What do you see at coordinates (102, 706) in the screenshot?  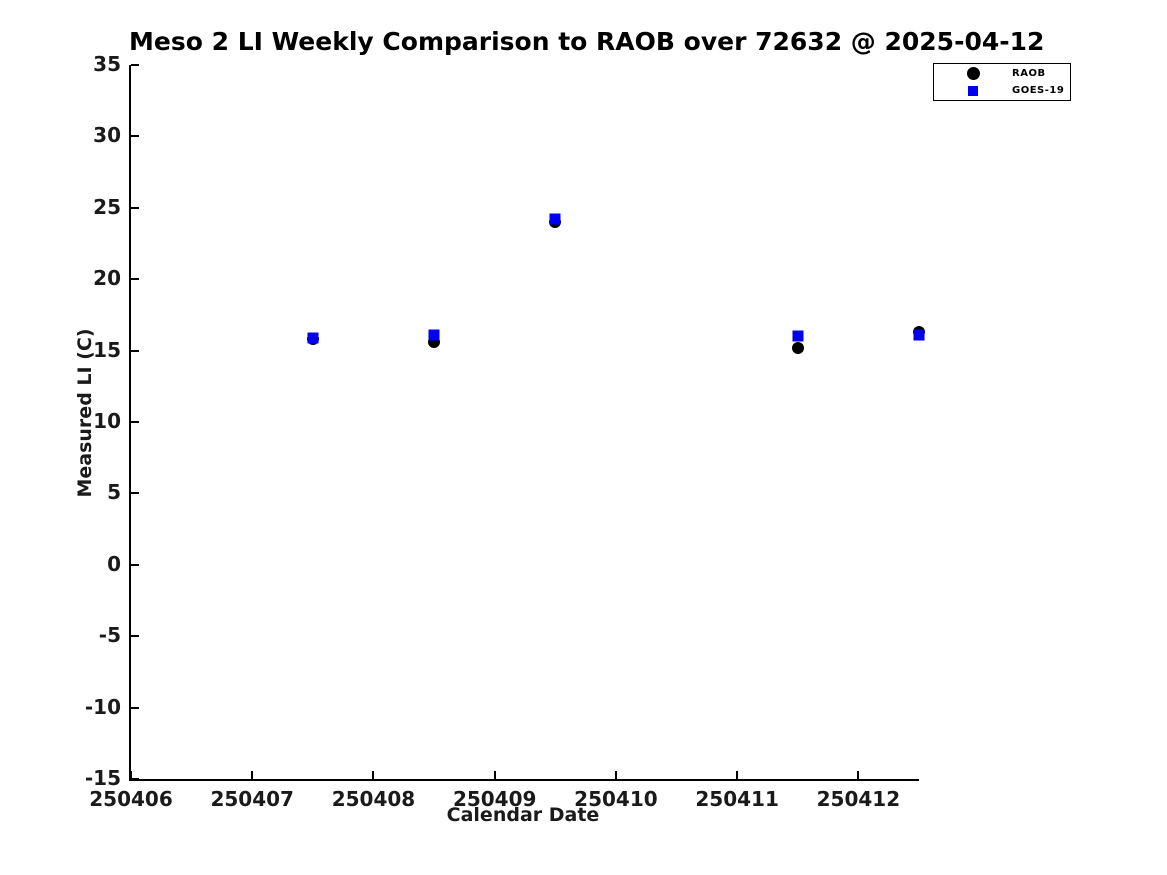 I see `y-tick-label: -10` at bounding box center [102, 706].